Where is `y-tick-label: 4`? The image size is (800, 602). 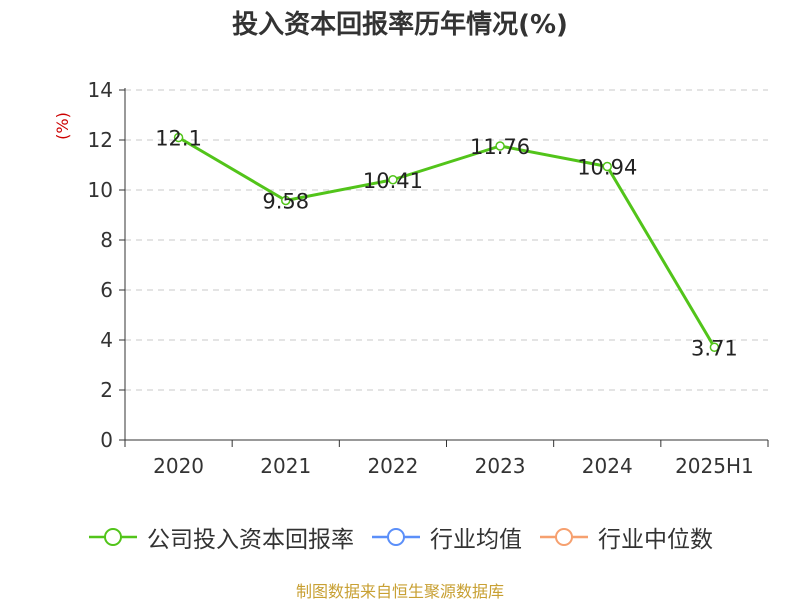
y-tick-label: 4 is located at coordinates (106, 340).